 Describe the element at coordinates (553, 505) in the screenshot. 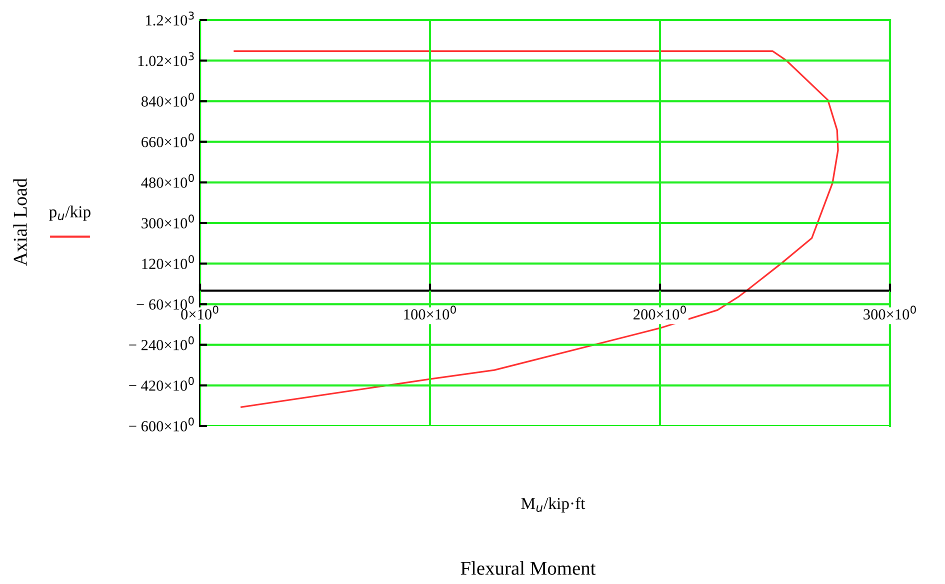

I see `text: M$_{u}$/kip·ft` at that location.